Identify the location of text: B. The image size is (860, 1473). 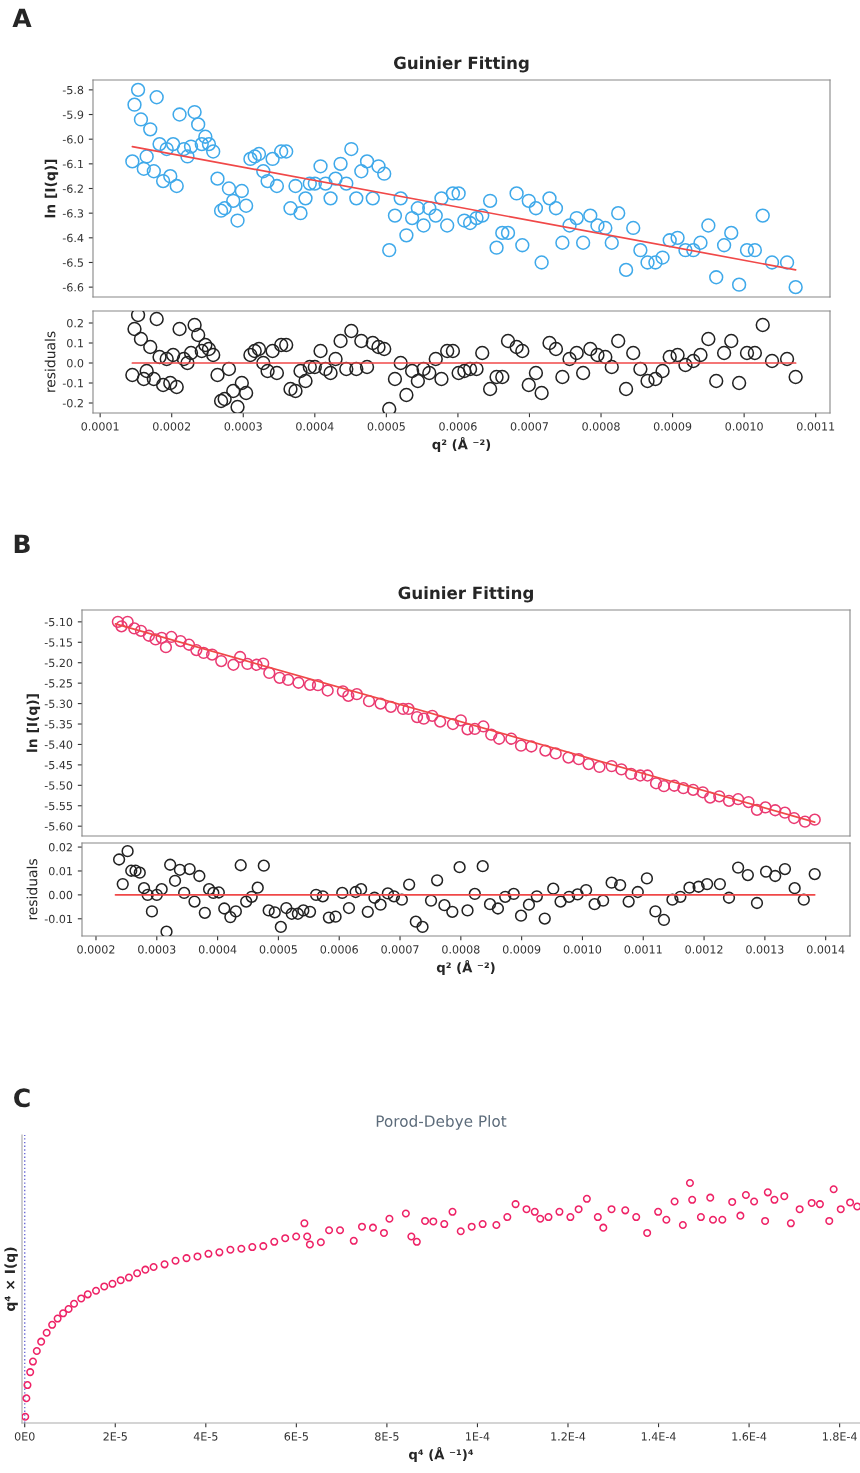
(22, 543).